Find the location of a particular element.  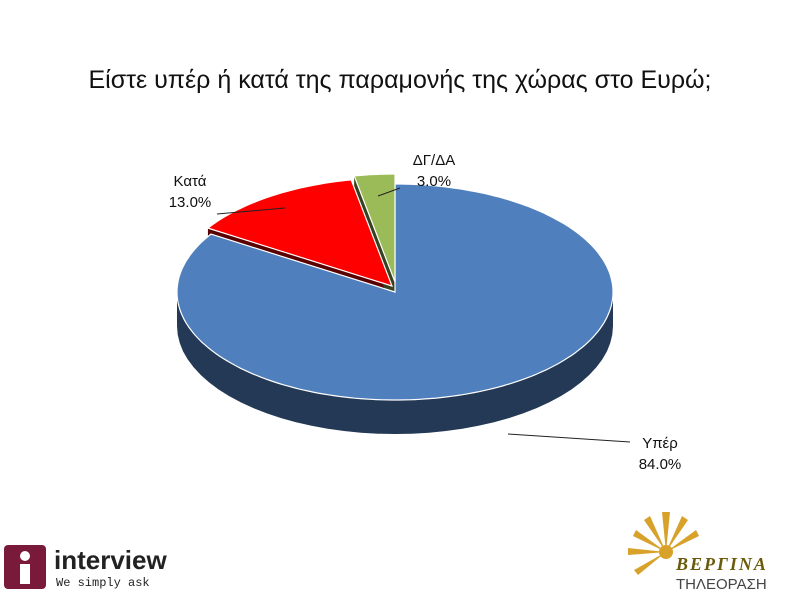

logo-right-subtitle: ΤΗΛΕΟΡΑΣΗ is located at coordinates (721, 584).